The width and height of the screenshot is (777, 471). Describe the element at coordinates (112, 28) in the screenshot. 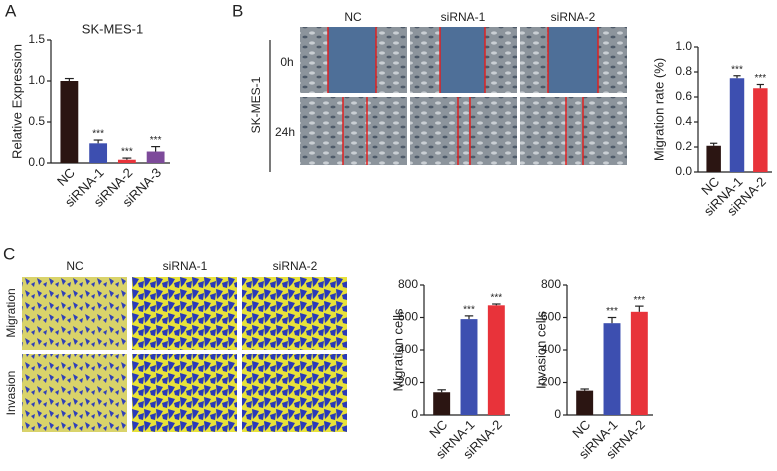

I see `chart-title: SK-MES-1` at that location.